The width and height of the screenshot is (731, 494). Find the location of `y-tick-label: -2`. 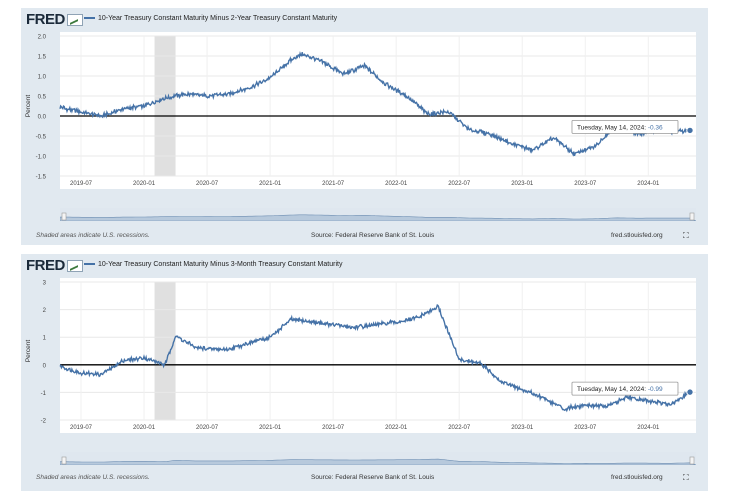

y-tick-label: -2 is located at coordinates (44, 422).